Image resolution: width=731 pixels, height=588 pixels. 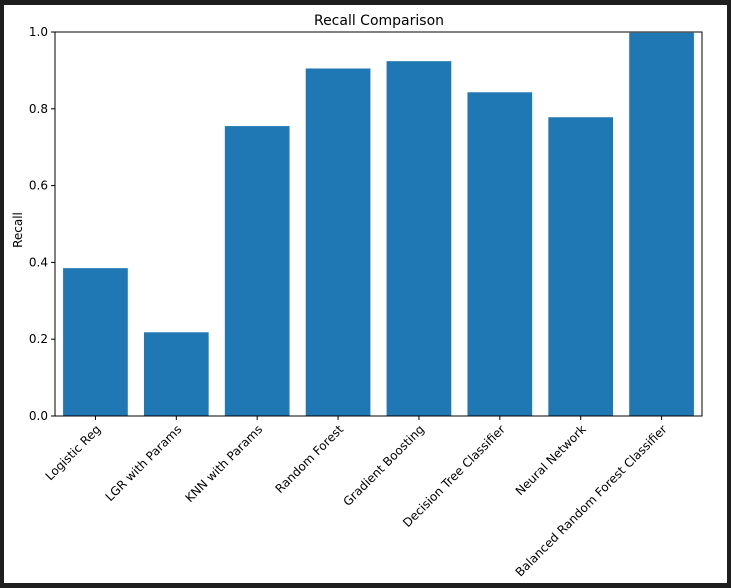 I want to click on y-axis: 0.0 0.2 0.4 0.6 0.8 1.0, so click(x=42, y=224).